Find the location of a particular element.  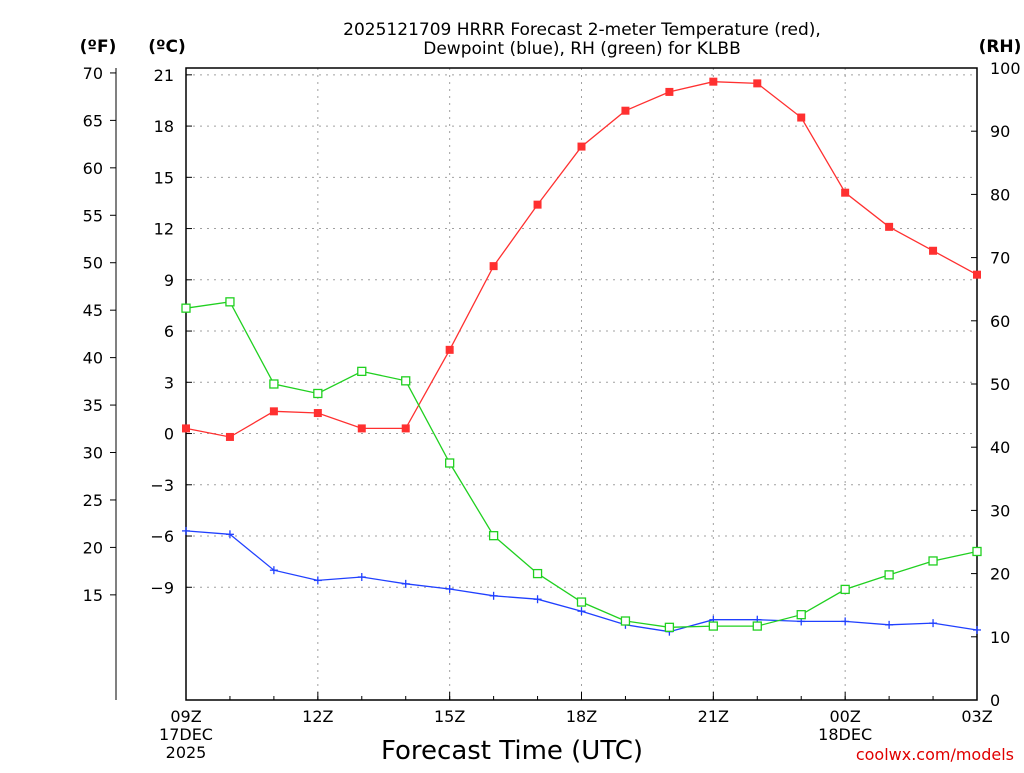

celsius-tick-label: 18 is located at coordinates (164, 126).